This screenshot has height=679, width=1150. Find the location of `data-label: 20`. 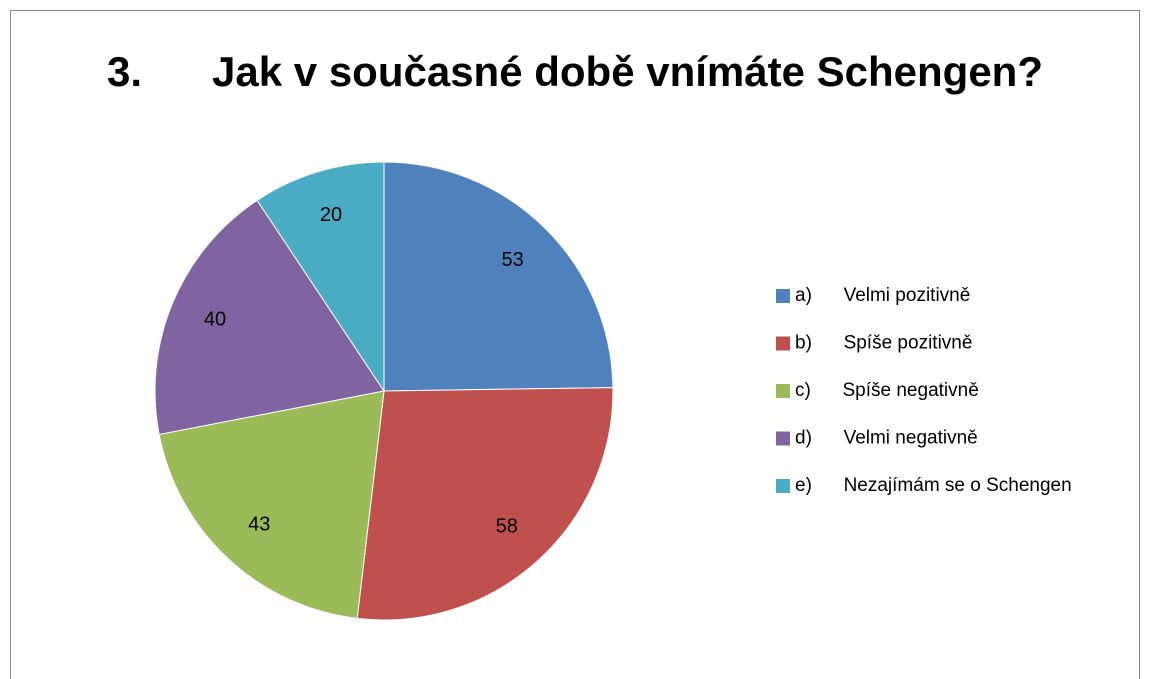

data-label: 20 is located at coordinates (331, 215).